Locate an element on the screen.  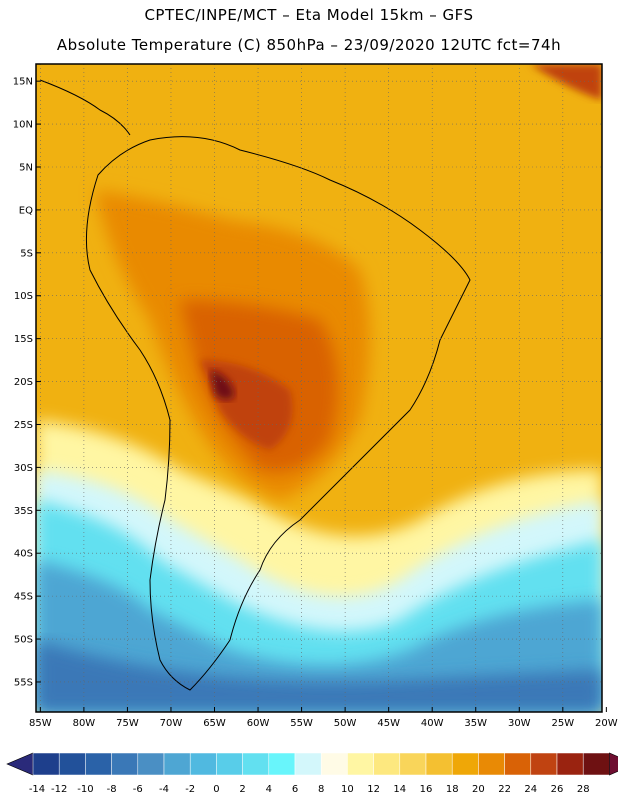
colorbar-tick-label: -6 is located at coordinates (138, 789).